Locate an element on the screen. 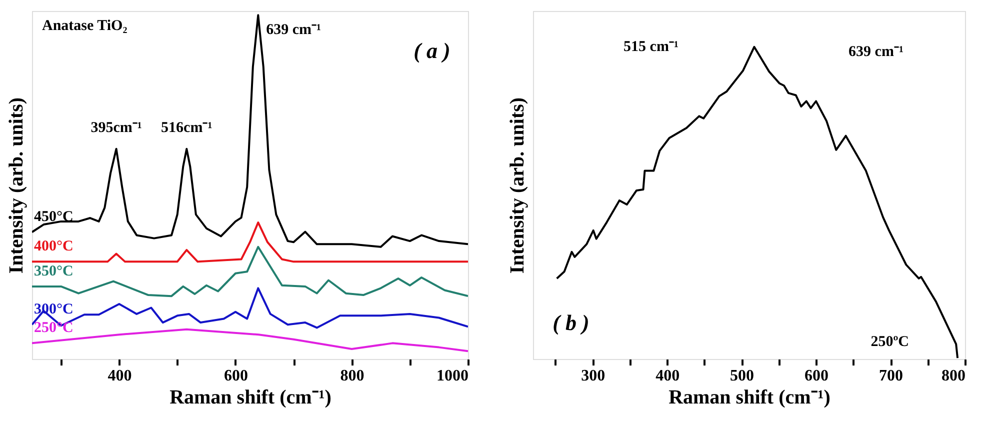  series-label: 400°C is located at coordinates (54, 246).